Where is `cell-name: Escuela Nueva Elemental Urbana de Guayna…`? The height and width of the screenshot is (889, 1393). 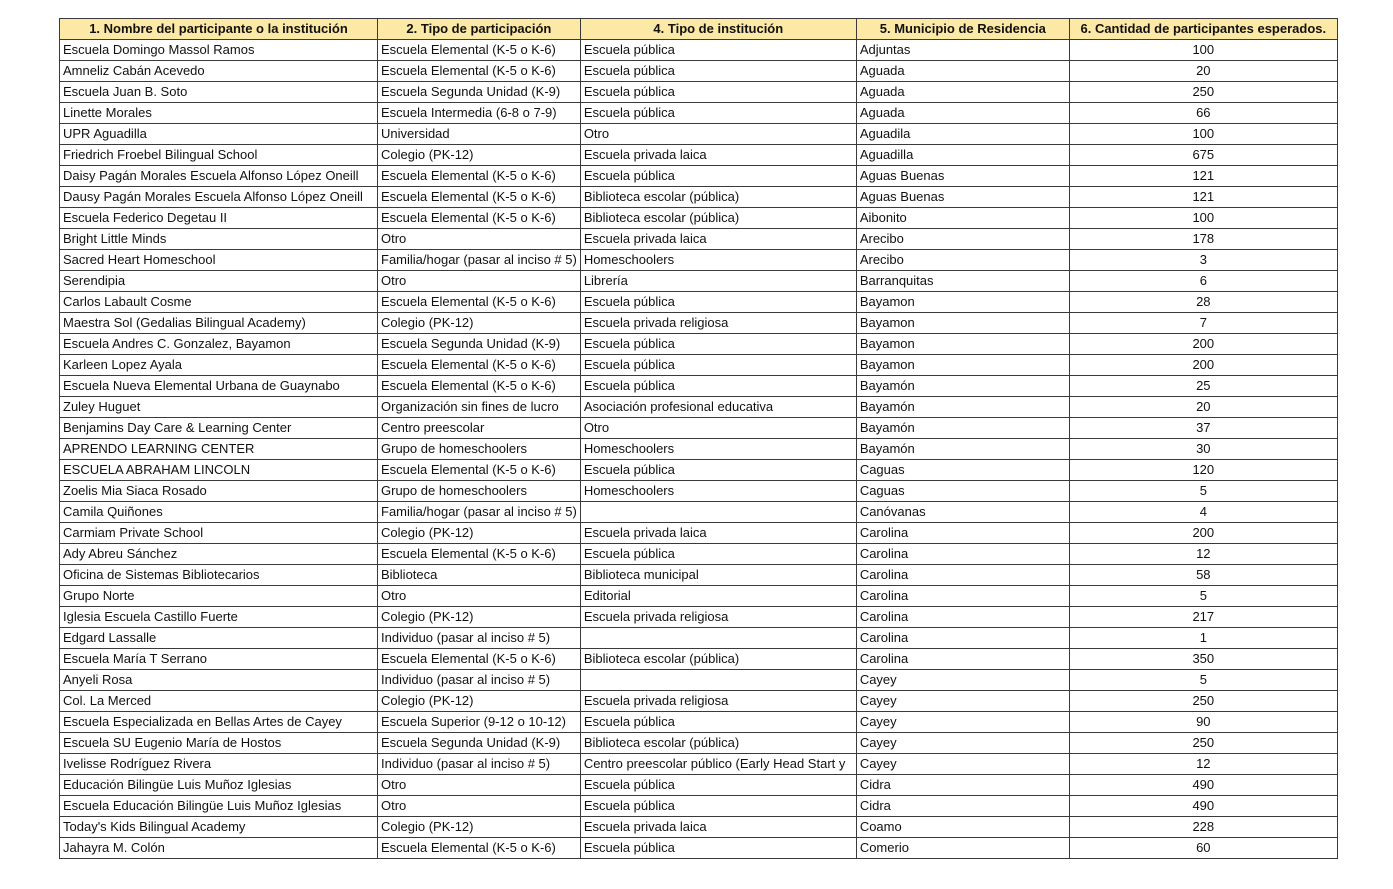
cell-name: Escuela Nueva Elemental Urbana de Guayna… is located at coordinates (218, 386).